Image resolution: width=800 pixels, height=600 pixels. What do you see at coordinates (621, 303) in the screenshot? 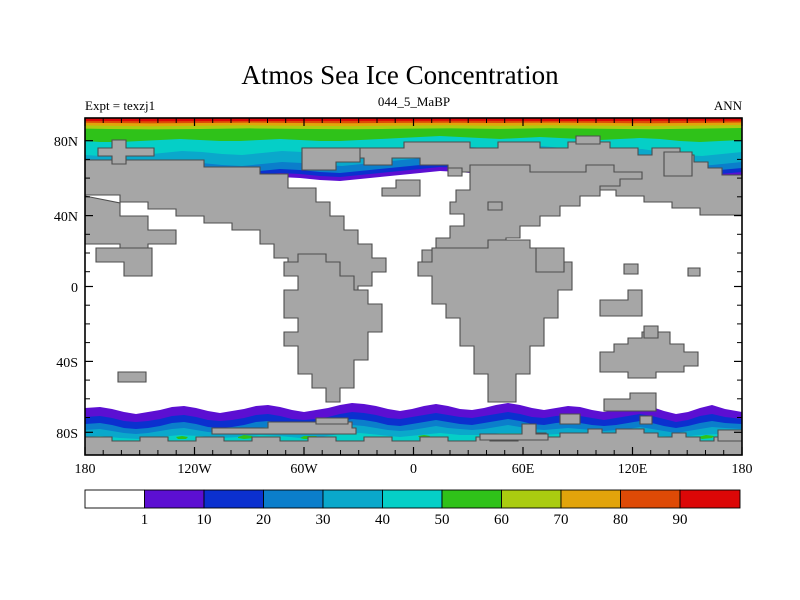
I see `land-india` at bounding box center [621, 303].